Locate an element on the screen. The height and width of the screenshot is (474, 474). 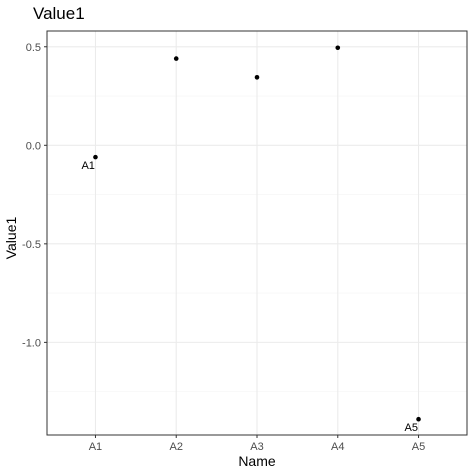
x-tick-label: A2 is located at coordinates (175, 447).